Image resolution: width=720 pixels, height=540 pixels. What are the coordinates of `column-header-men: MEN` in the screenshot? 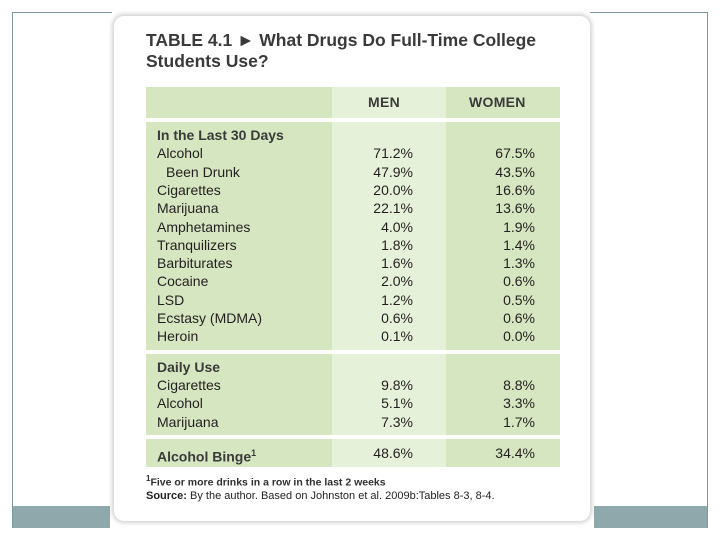 It's located at (384, 102).